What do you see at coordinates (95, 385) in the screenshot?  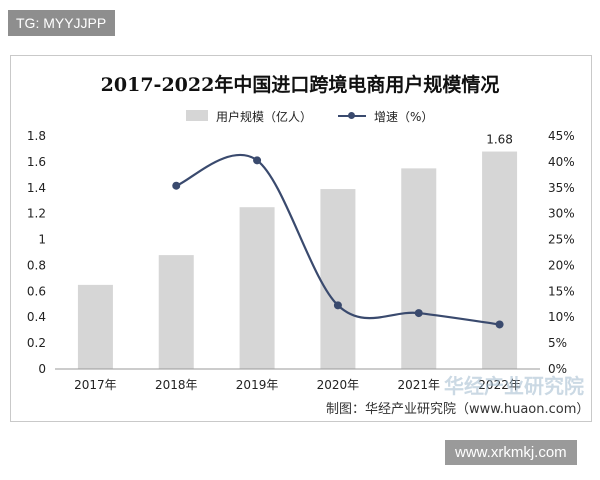 I see `x-tick-label: 2017年` at bounding box center [95, 385].